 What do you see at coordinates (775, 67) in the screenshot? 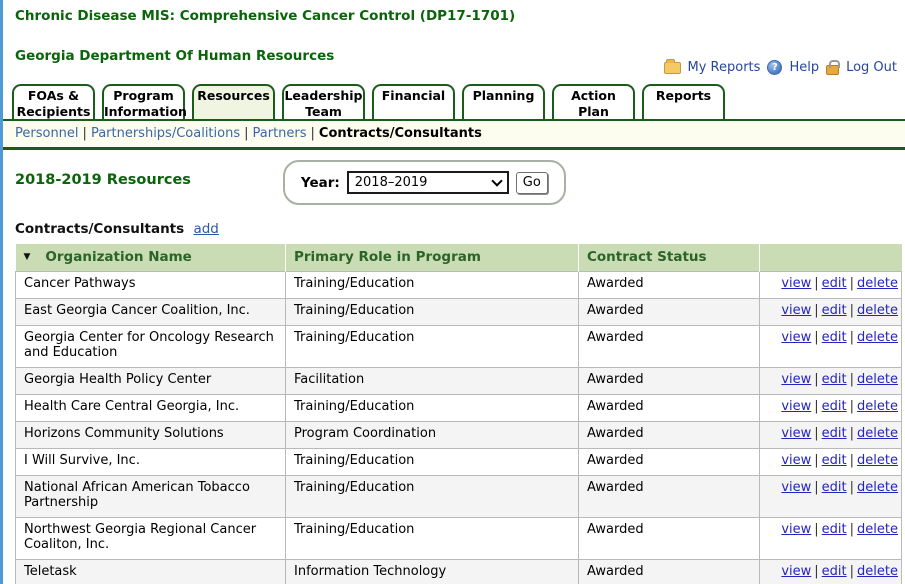
I see `help-icon: ?` at bounding box center [775, 67].